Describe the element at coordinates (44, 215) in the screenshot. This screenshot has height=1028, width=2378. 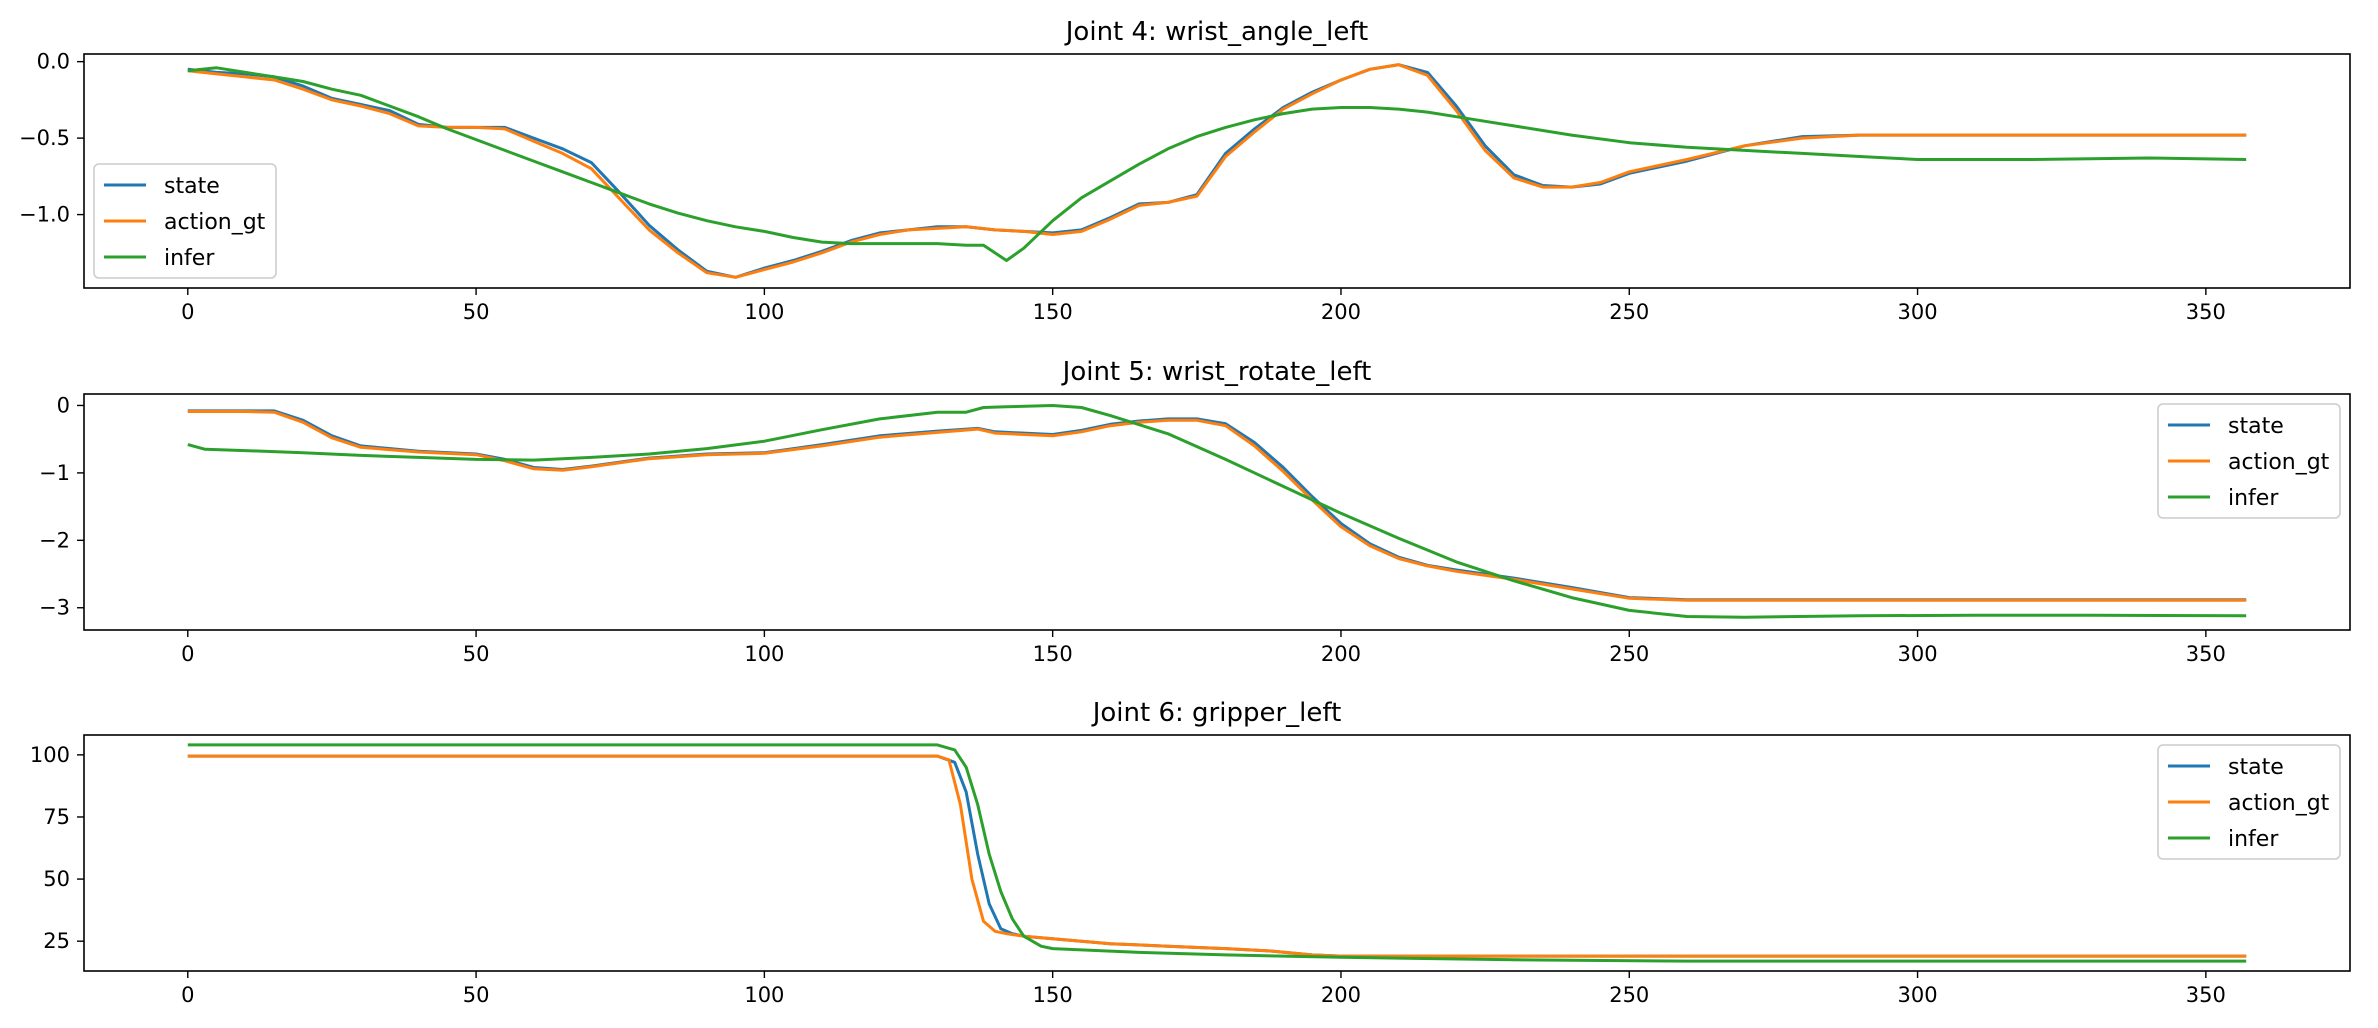
I see `y-tick-label: −1.0` at that location.